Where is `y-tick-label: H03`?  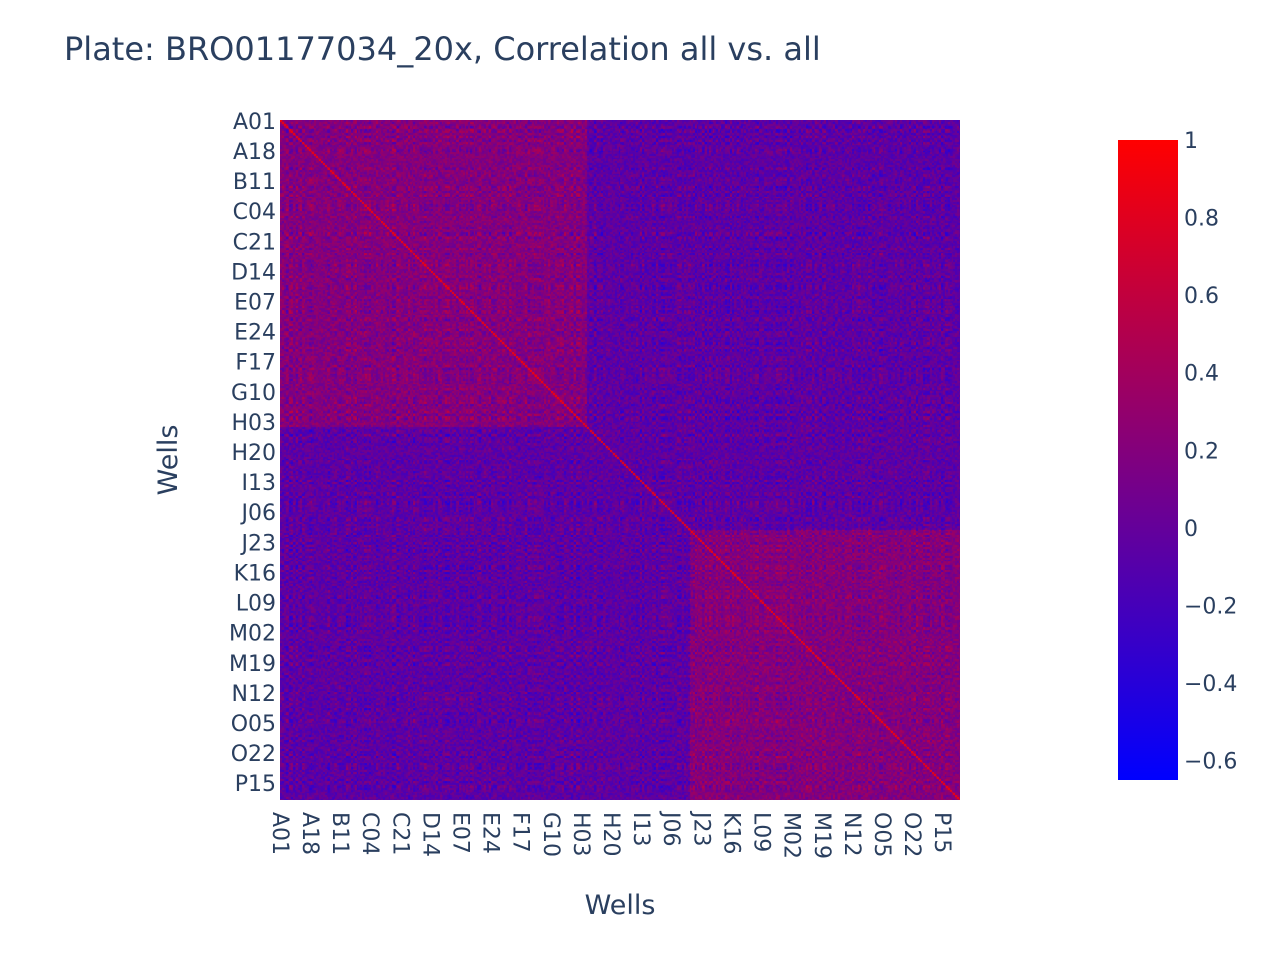
y-tick-label: H03 is located at coordinates (253, 423).